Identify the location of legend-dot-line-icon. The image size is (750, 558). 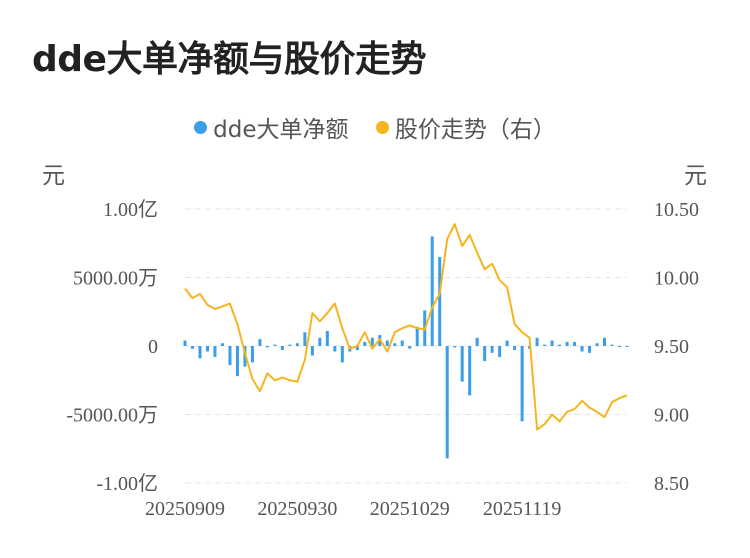
(382, 127).